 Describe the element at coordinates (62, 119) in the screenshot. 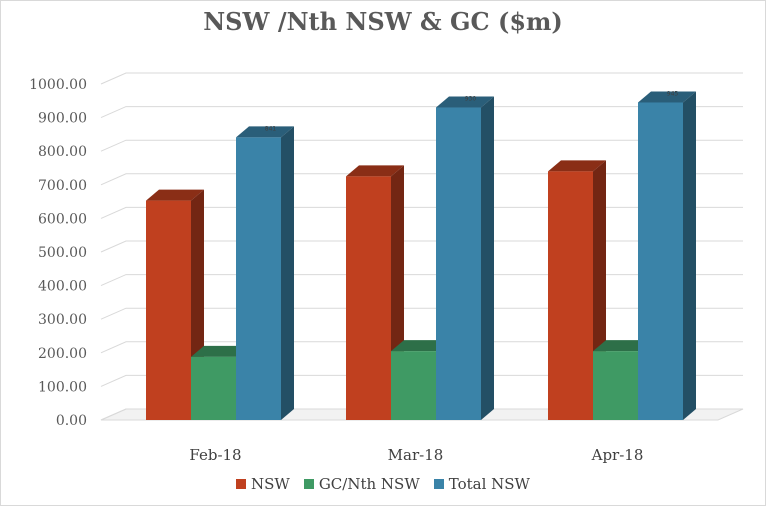

I see `y-tick-label: 900.00` at that location.